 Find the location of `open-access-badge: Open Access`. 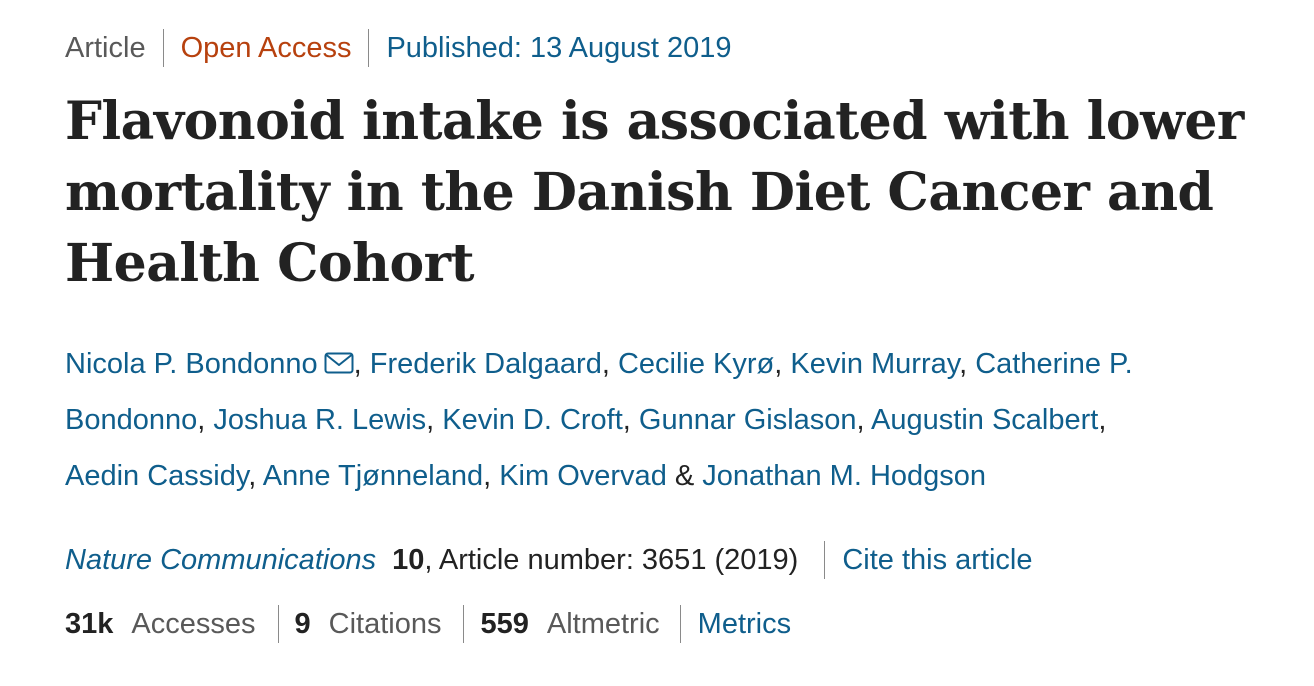

open-access-badge: Open Access is located at coordinates (266, 48).